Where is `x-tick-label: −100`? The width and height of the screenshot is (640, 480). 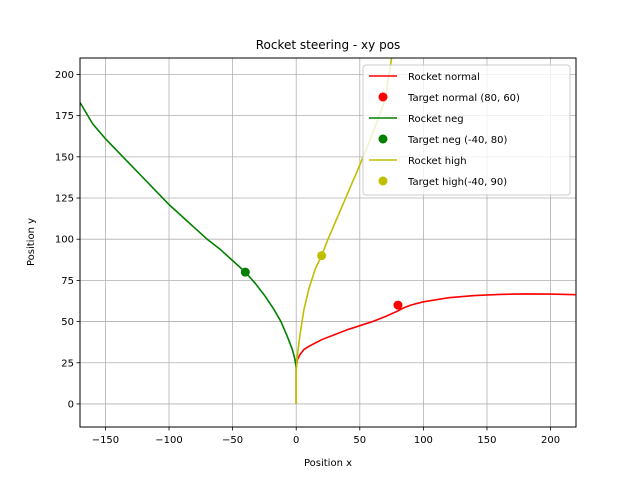 x-tick-label: −100 is located at coordinates (168, 440).